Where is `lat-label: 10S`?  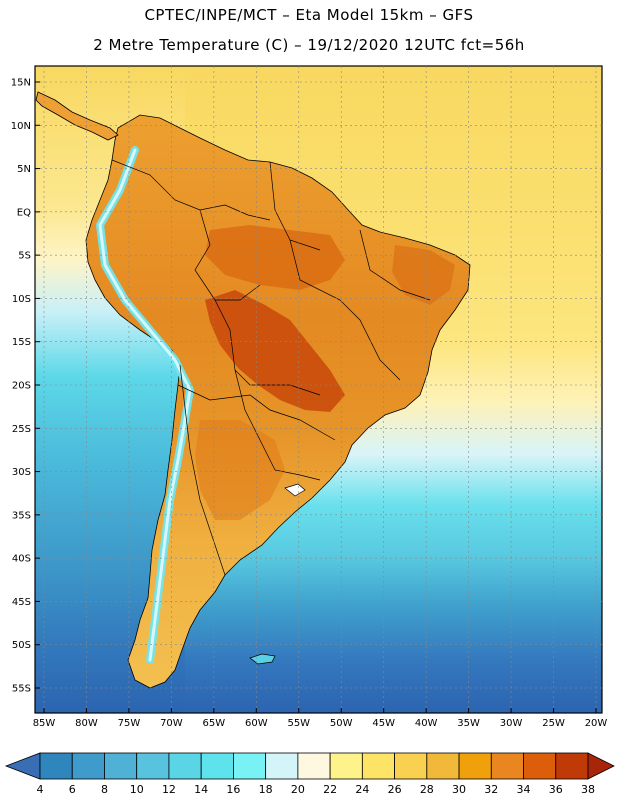 lat-label: 10S is located at coordinates (21, 299).